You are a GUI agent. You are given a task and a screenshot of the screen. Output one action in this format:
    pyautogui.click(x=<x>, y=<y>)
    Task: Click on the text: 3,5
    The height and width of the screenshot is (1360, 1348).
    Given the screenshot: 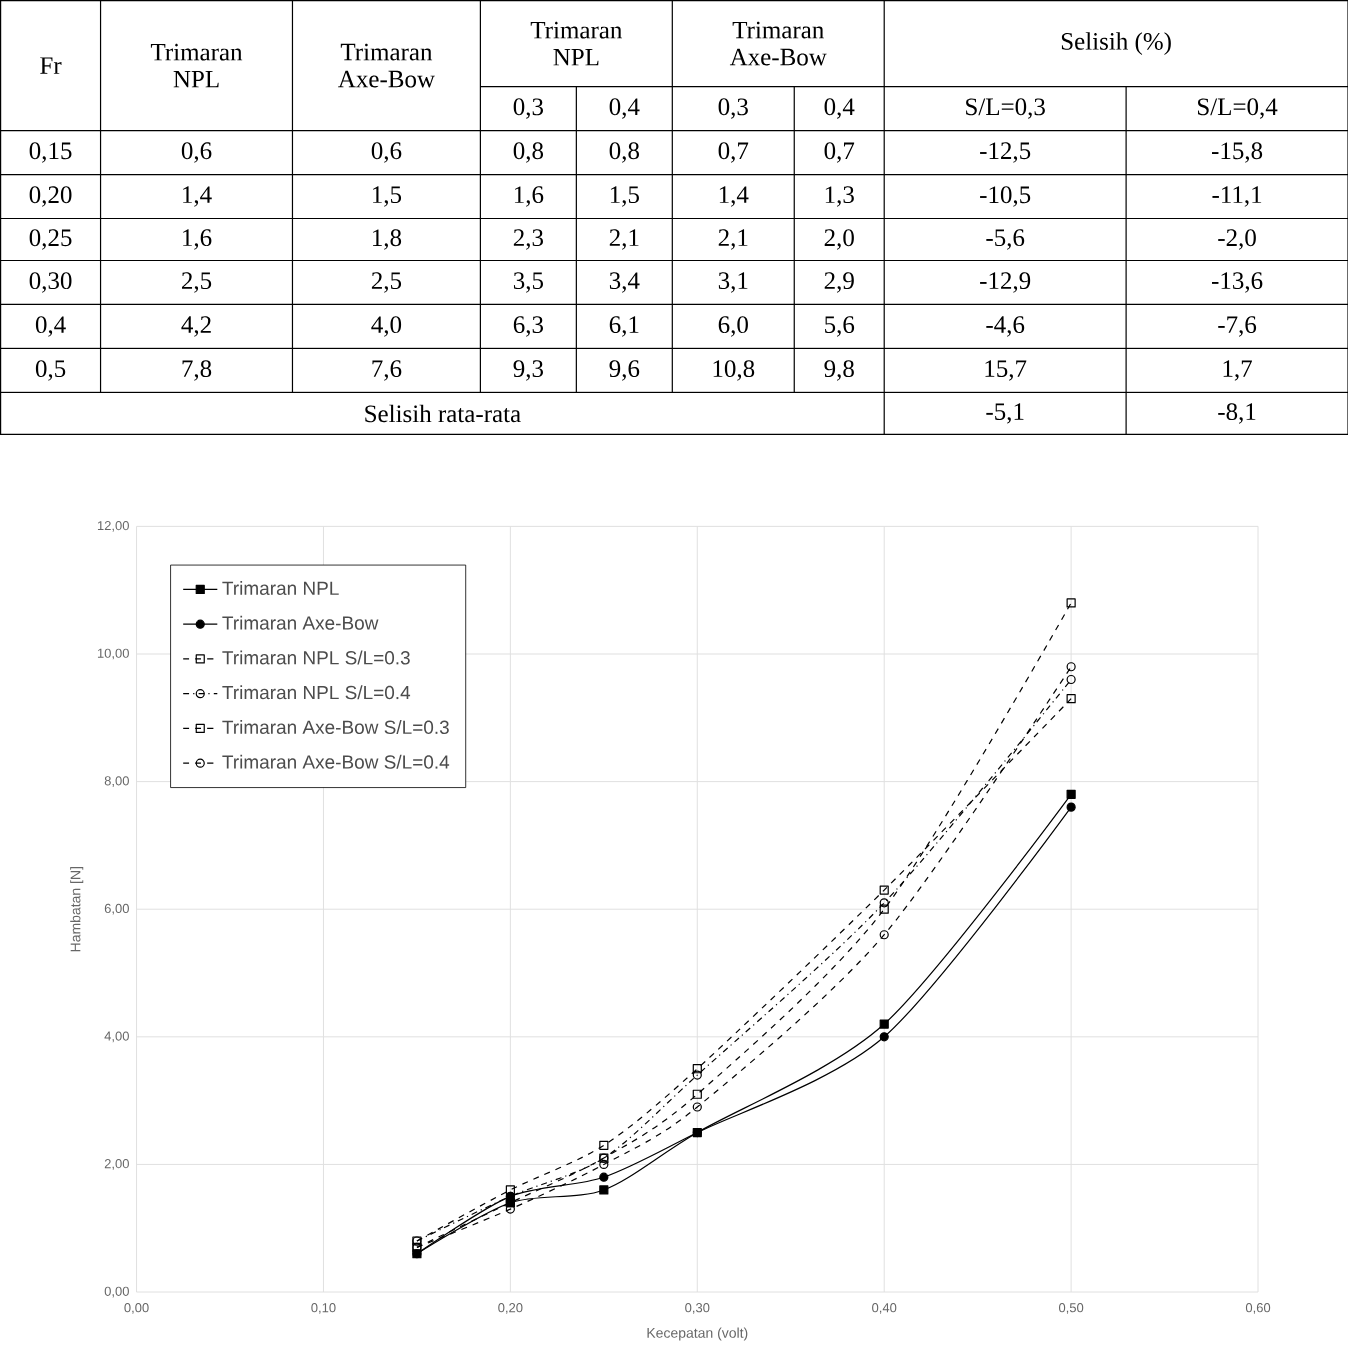 What is the action you would take?
    pyautogui.click(x=528, y=282)
    